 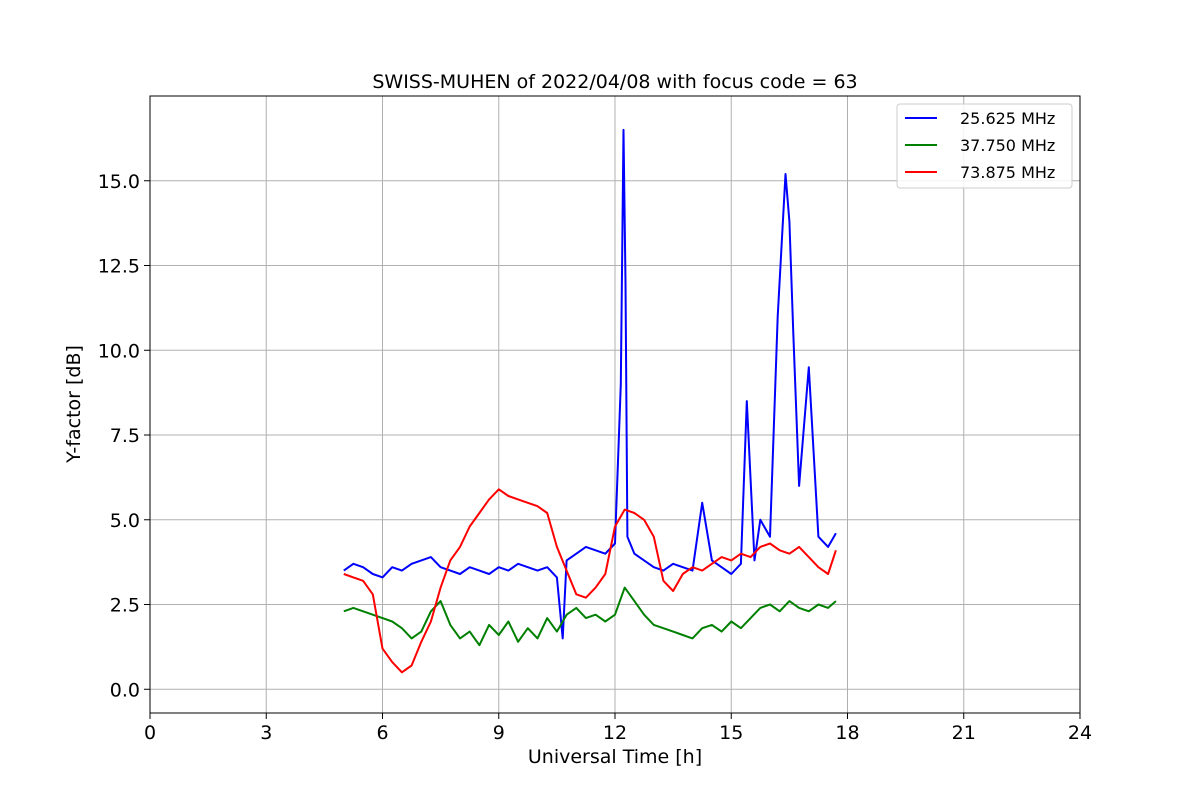 What do you see at coordinates (1080, 733) in the screenshot?
I see `x-tick-label: 24` at bounding box center [1080, 733].